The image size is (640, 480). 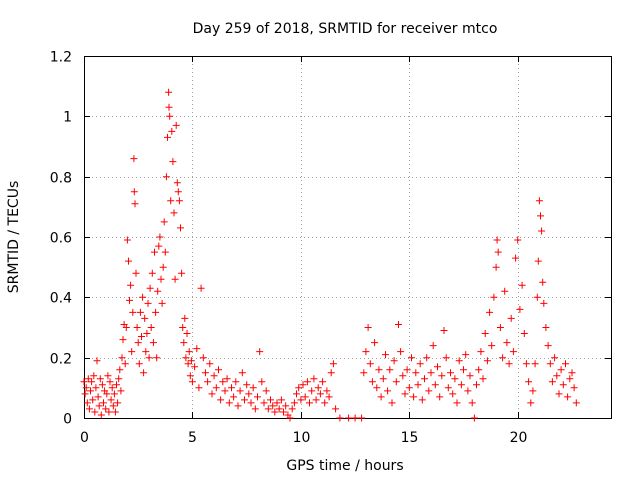 I want to click on x-tick-label: 10, so click(x=302, y=438).